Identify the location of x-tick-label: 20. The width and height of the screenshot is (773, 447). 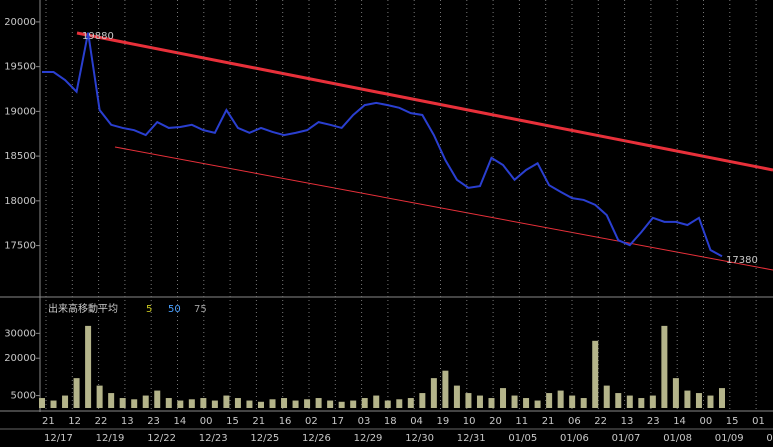
(495, 421).